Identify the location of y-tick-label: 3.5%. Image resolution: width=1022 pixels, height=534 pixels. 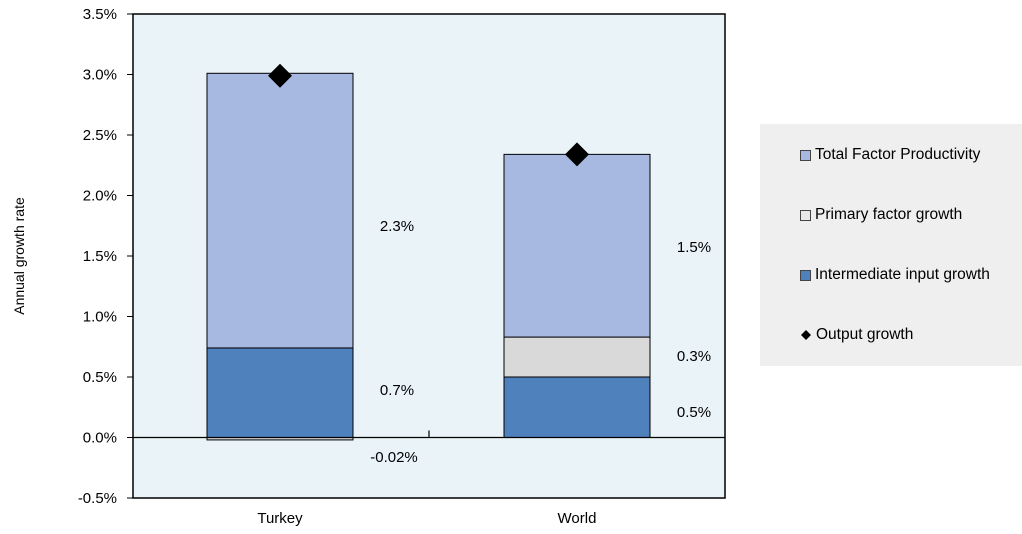
(100, 14).